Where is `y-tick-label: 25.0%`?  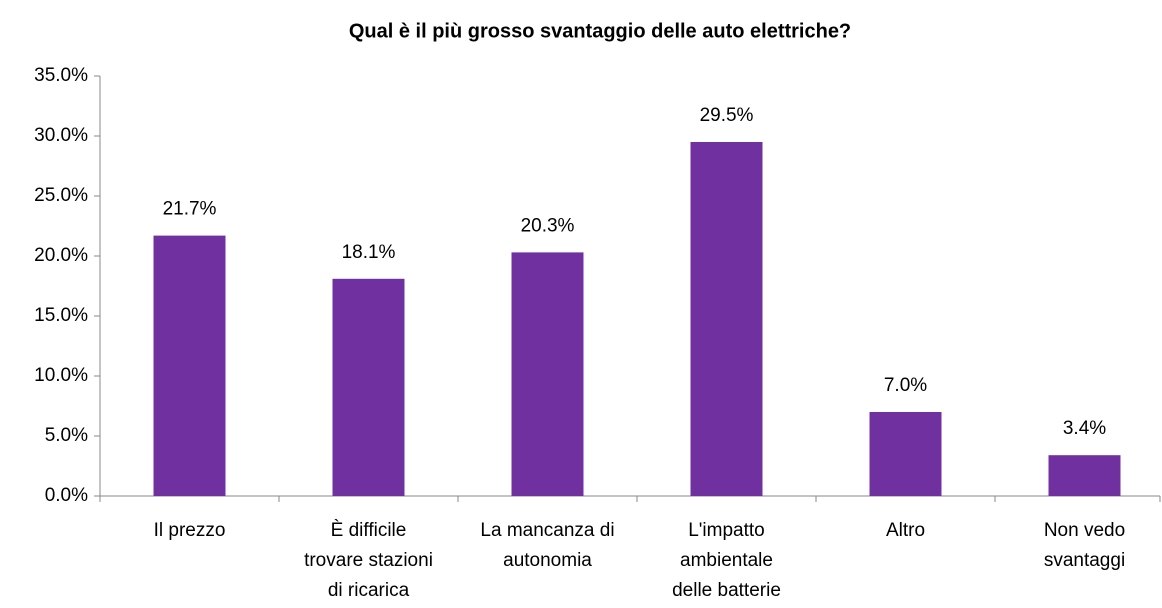
y-tick-label: 25.0% is located at coordinates (61, 195).